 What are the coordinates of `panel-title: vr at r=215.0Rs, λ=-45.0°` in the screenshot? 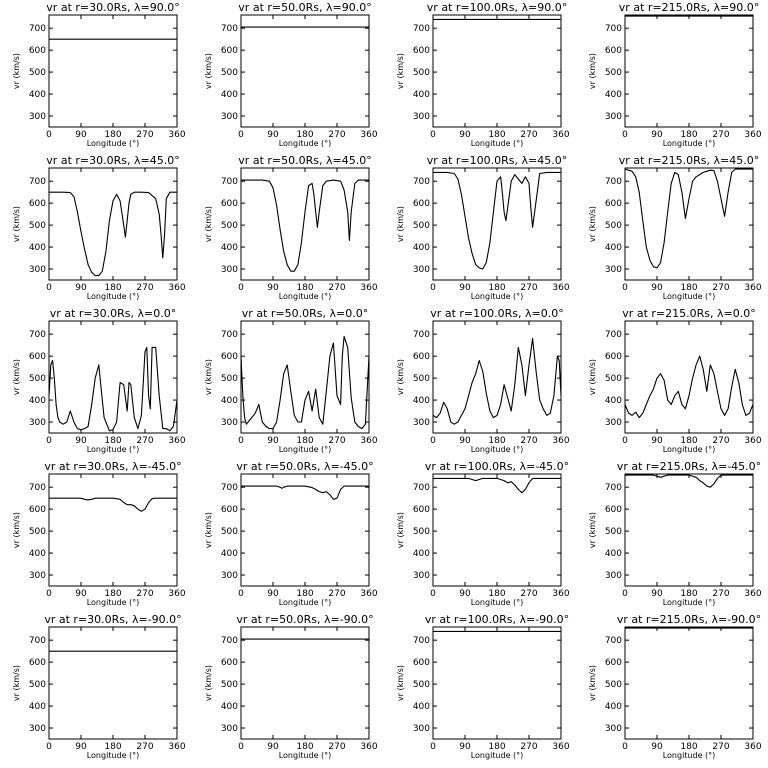 It's located at (689, 466).